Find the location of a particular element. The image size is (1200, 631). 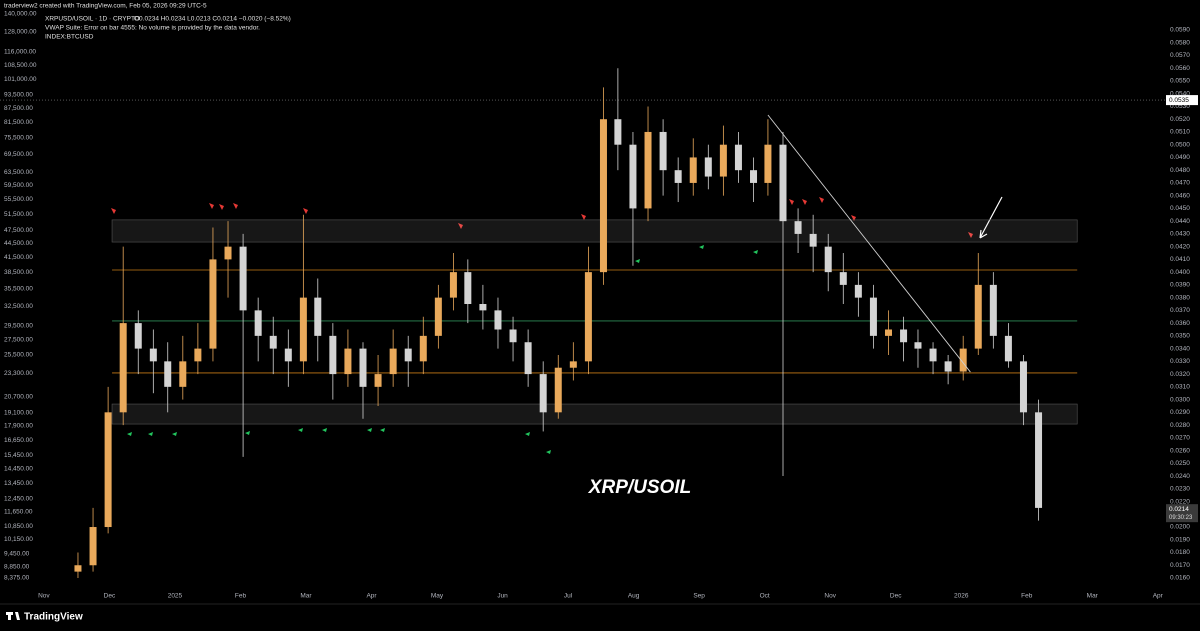

y-tick-label: 0.0420 is located at coordinates (1180, 246).